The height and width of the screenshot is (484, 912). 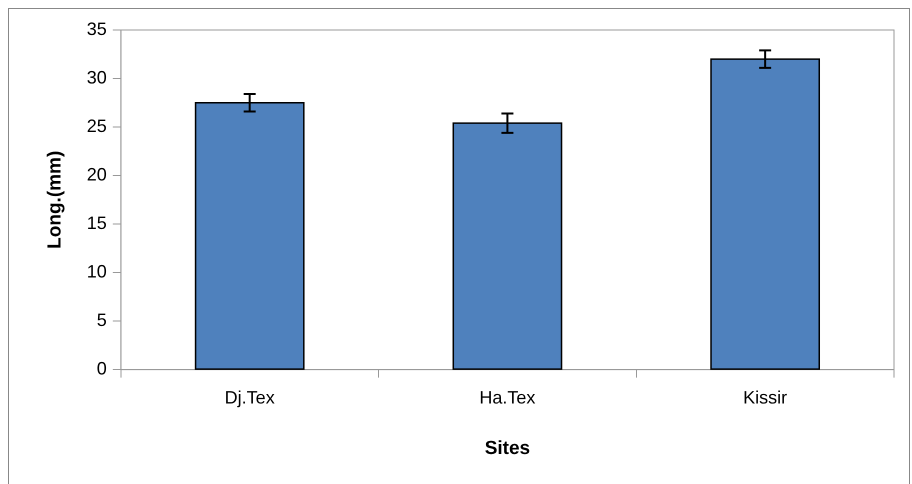 What do you see at coordinates (96, 77) in the screenshot?
I see `y-tick-label: 30` at bounding box center [96, 77].